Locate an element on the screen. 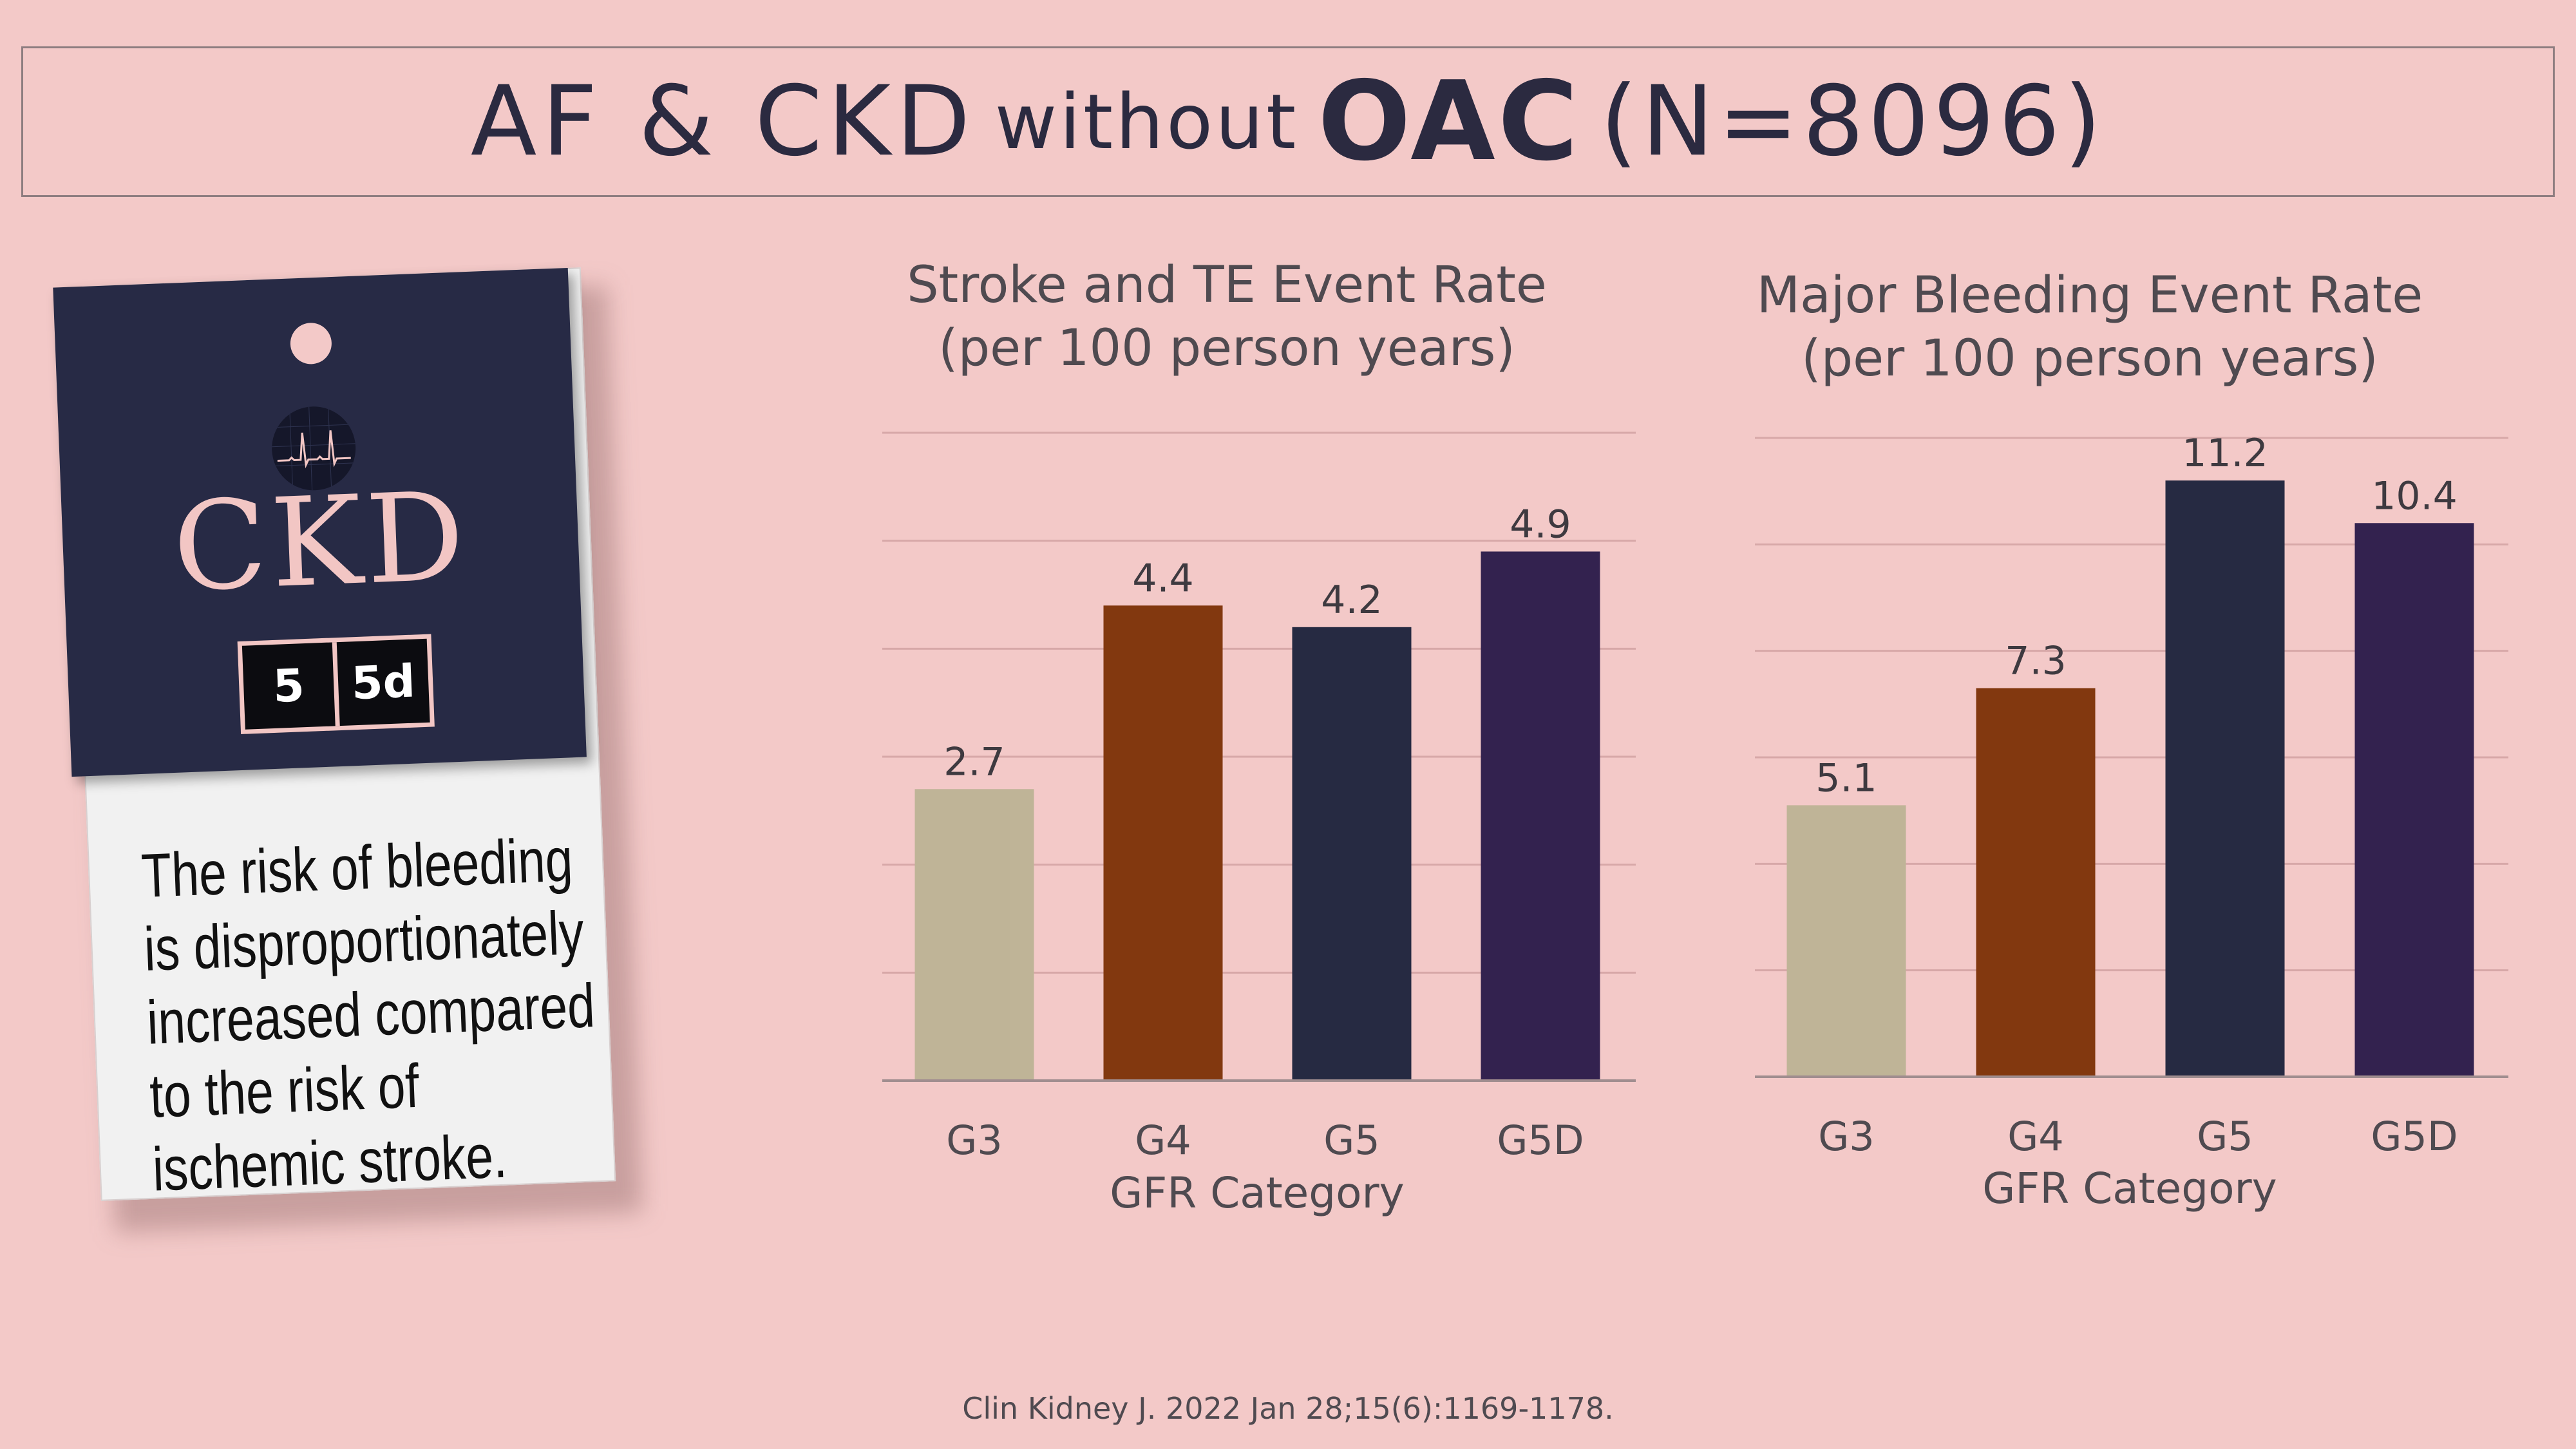 The width and height of the screenshot is (2576, 1449). chart-2-bar-g4 is located at coordinates (2036, 882).